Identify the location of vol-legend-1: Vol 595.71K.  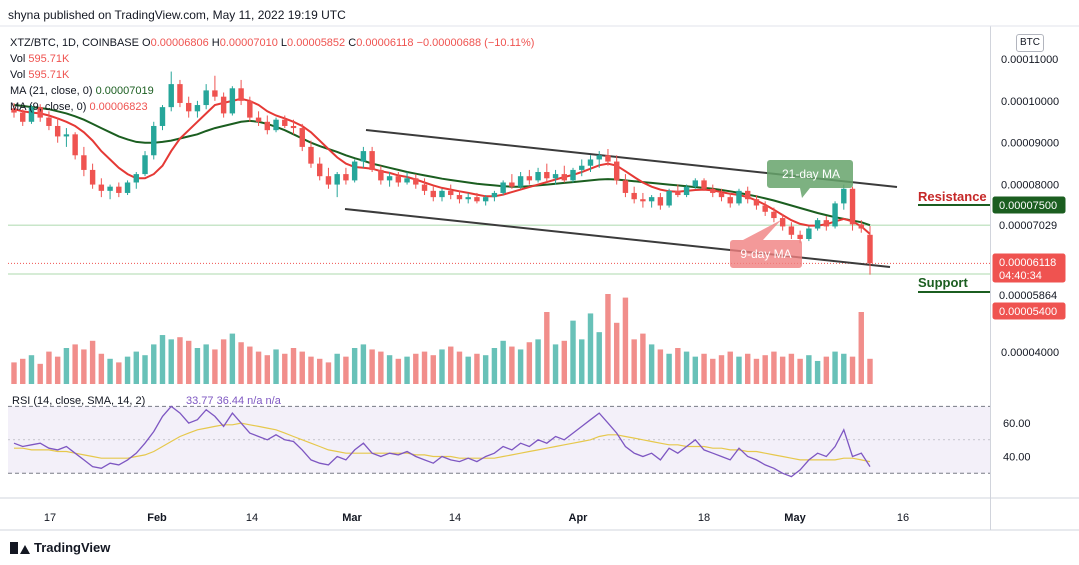
(39, 59).